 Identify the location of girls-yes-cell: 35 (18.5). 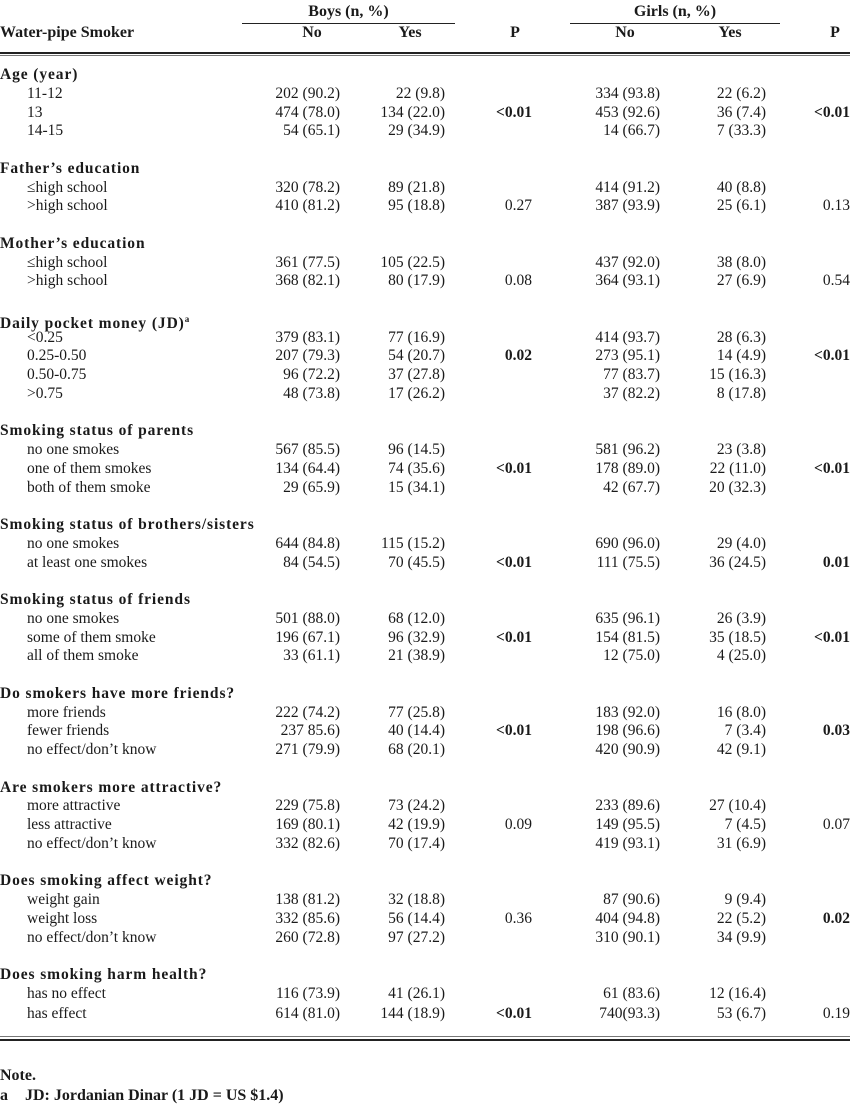
(737, 637).